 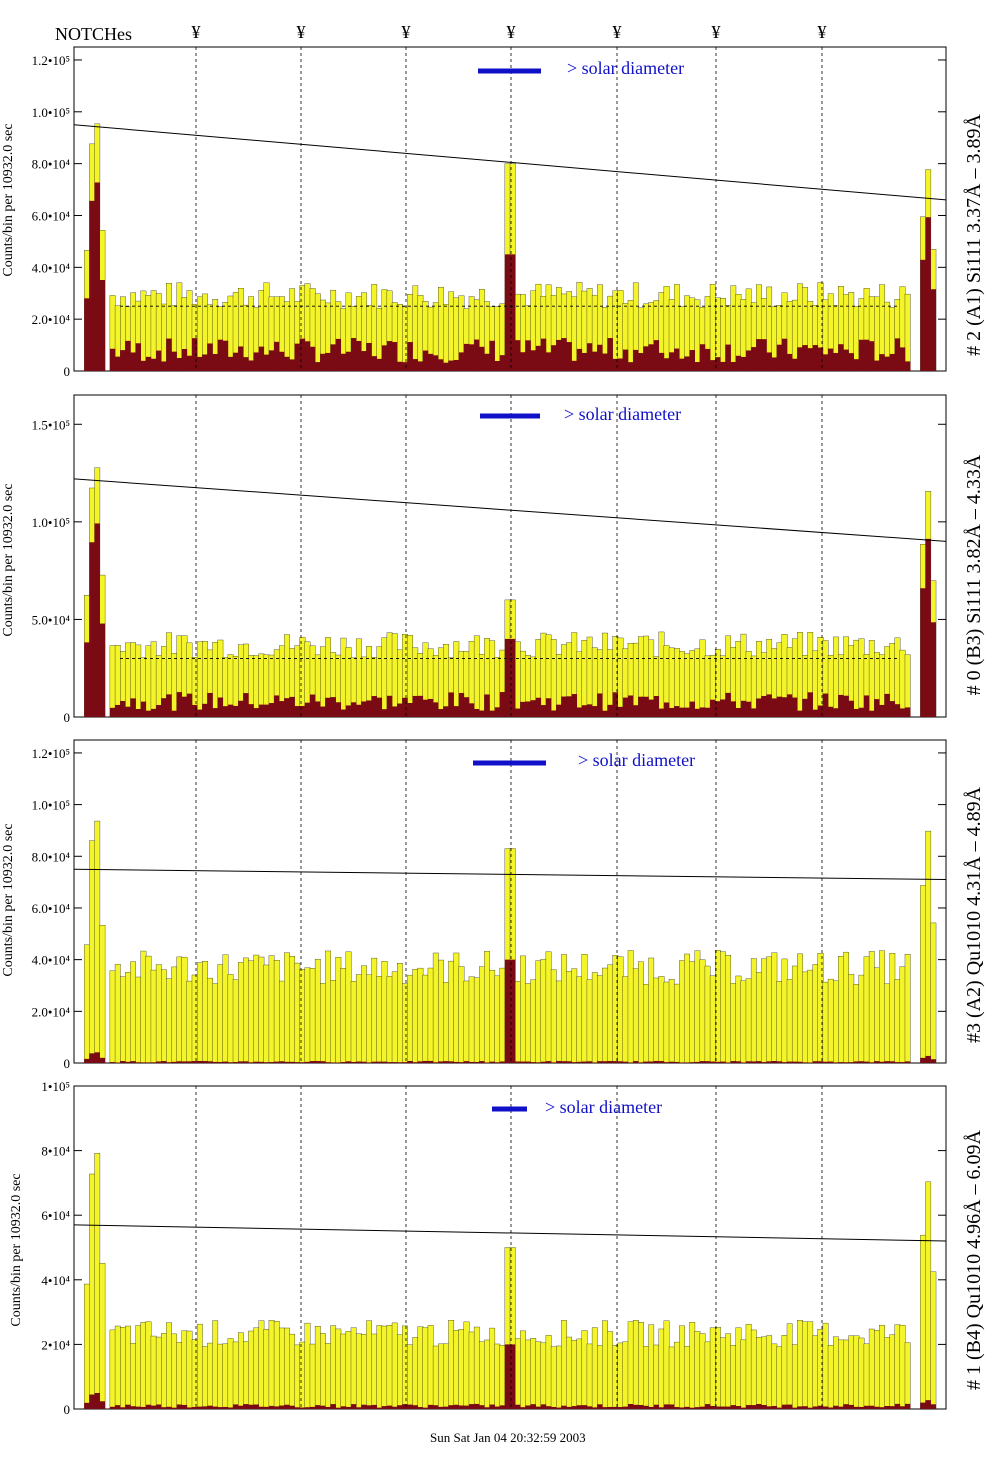 What do you see at coordinates (510, 1233) in the screenshot?
I see `trend-line` at bounding box center [510, 1233].